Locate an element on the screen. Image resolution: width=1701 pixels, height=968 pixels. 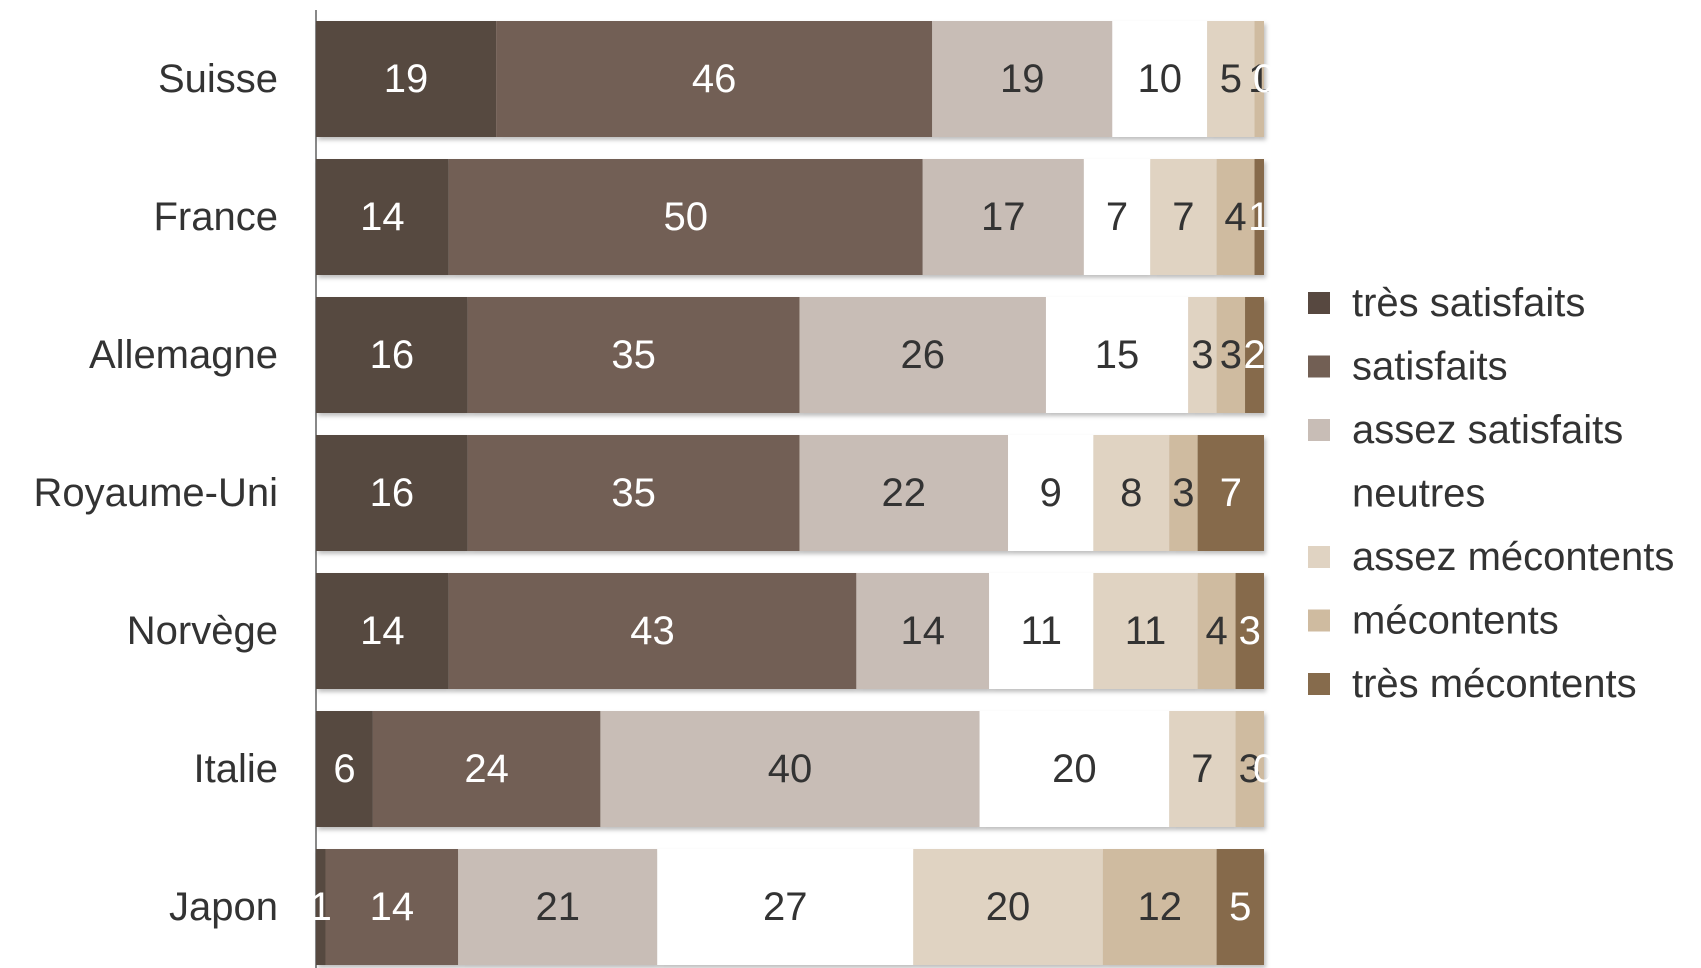
data-label: 5 is located at coordinates (1231, 79).